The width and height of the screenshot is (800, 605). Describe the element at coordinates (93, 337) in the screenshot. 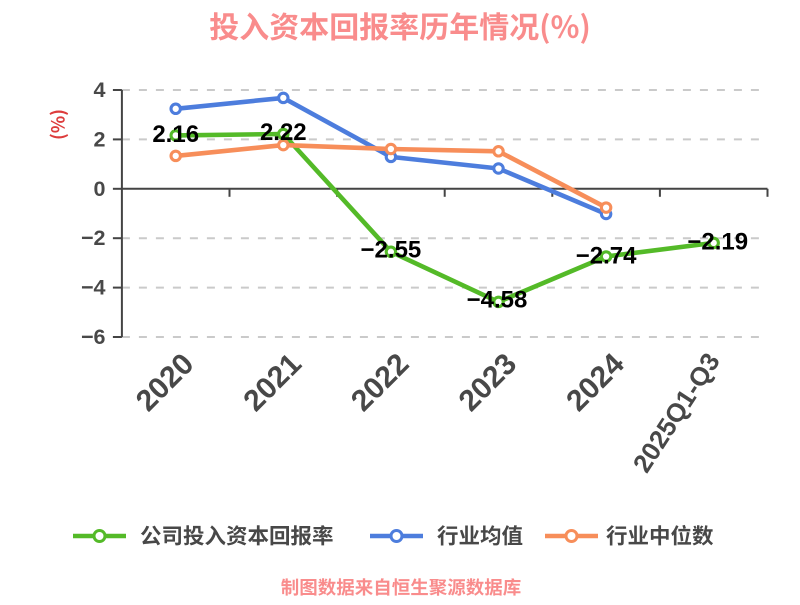

I see `svg-text: −6` at that location.